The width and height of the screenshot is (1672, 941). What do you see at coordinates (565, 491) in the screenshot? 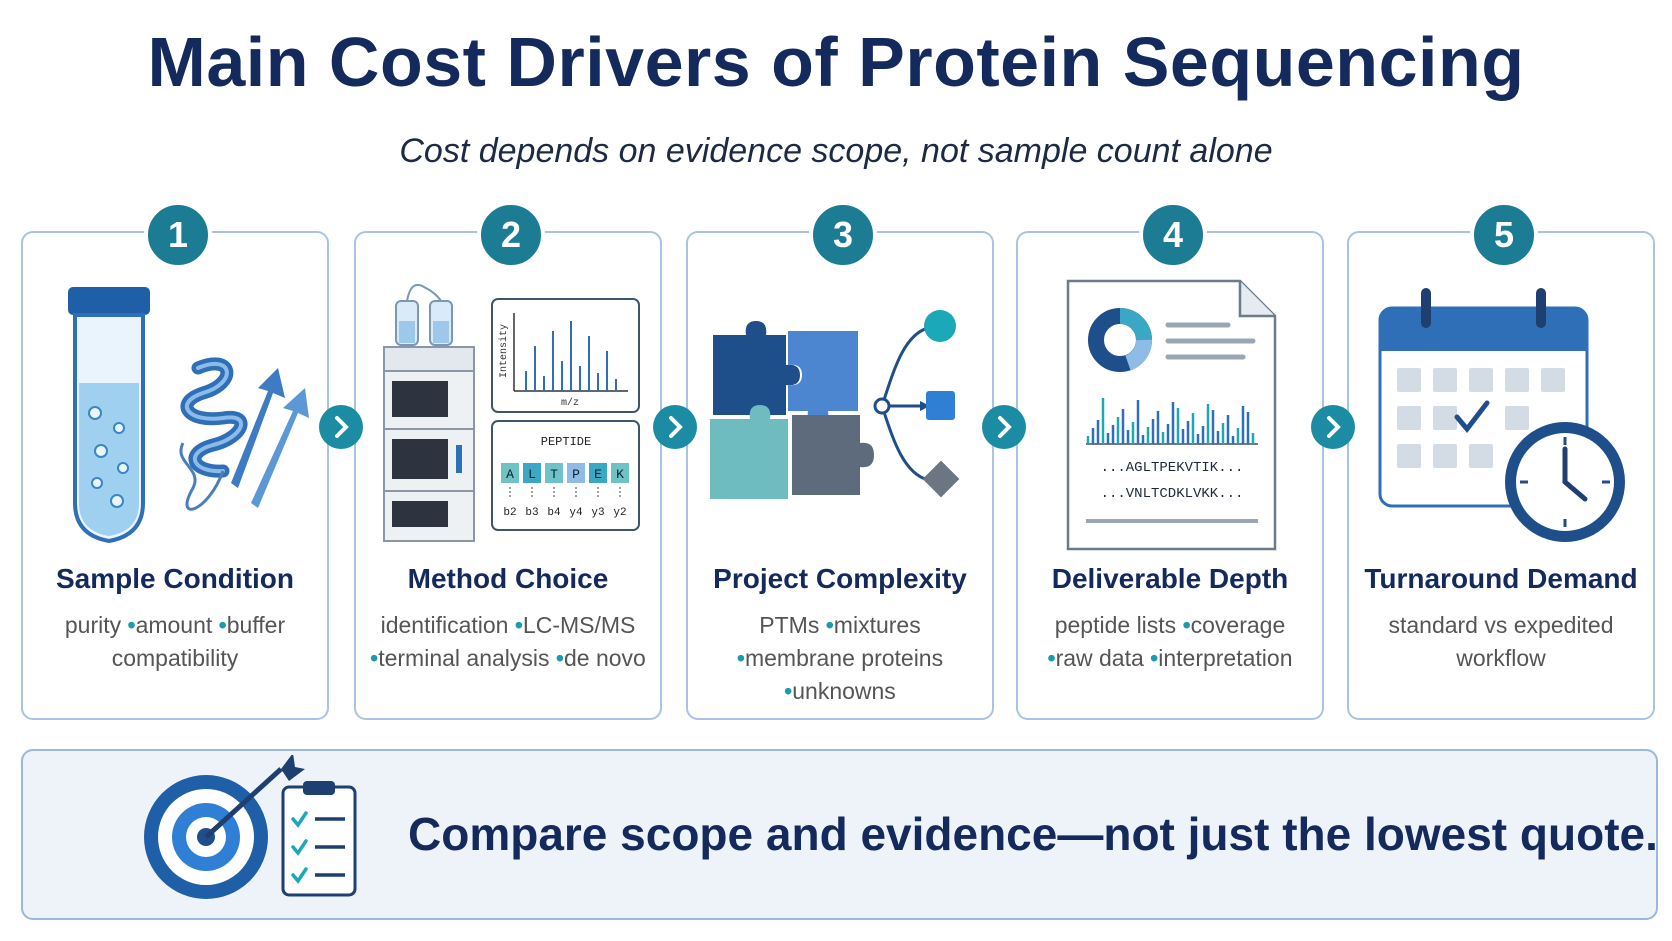
I see `icon-part: A L T P E Kb2 b3 b4 y4 y3 y2` at bounding box center [565, 491].